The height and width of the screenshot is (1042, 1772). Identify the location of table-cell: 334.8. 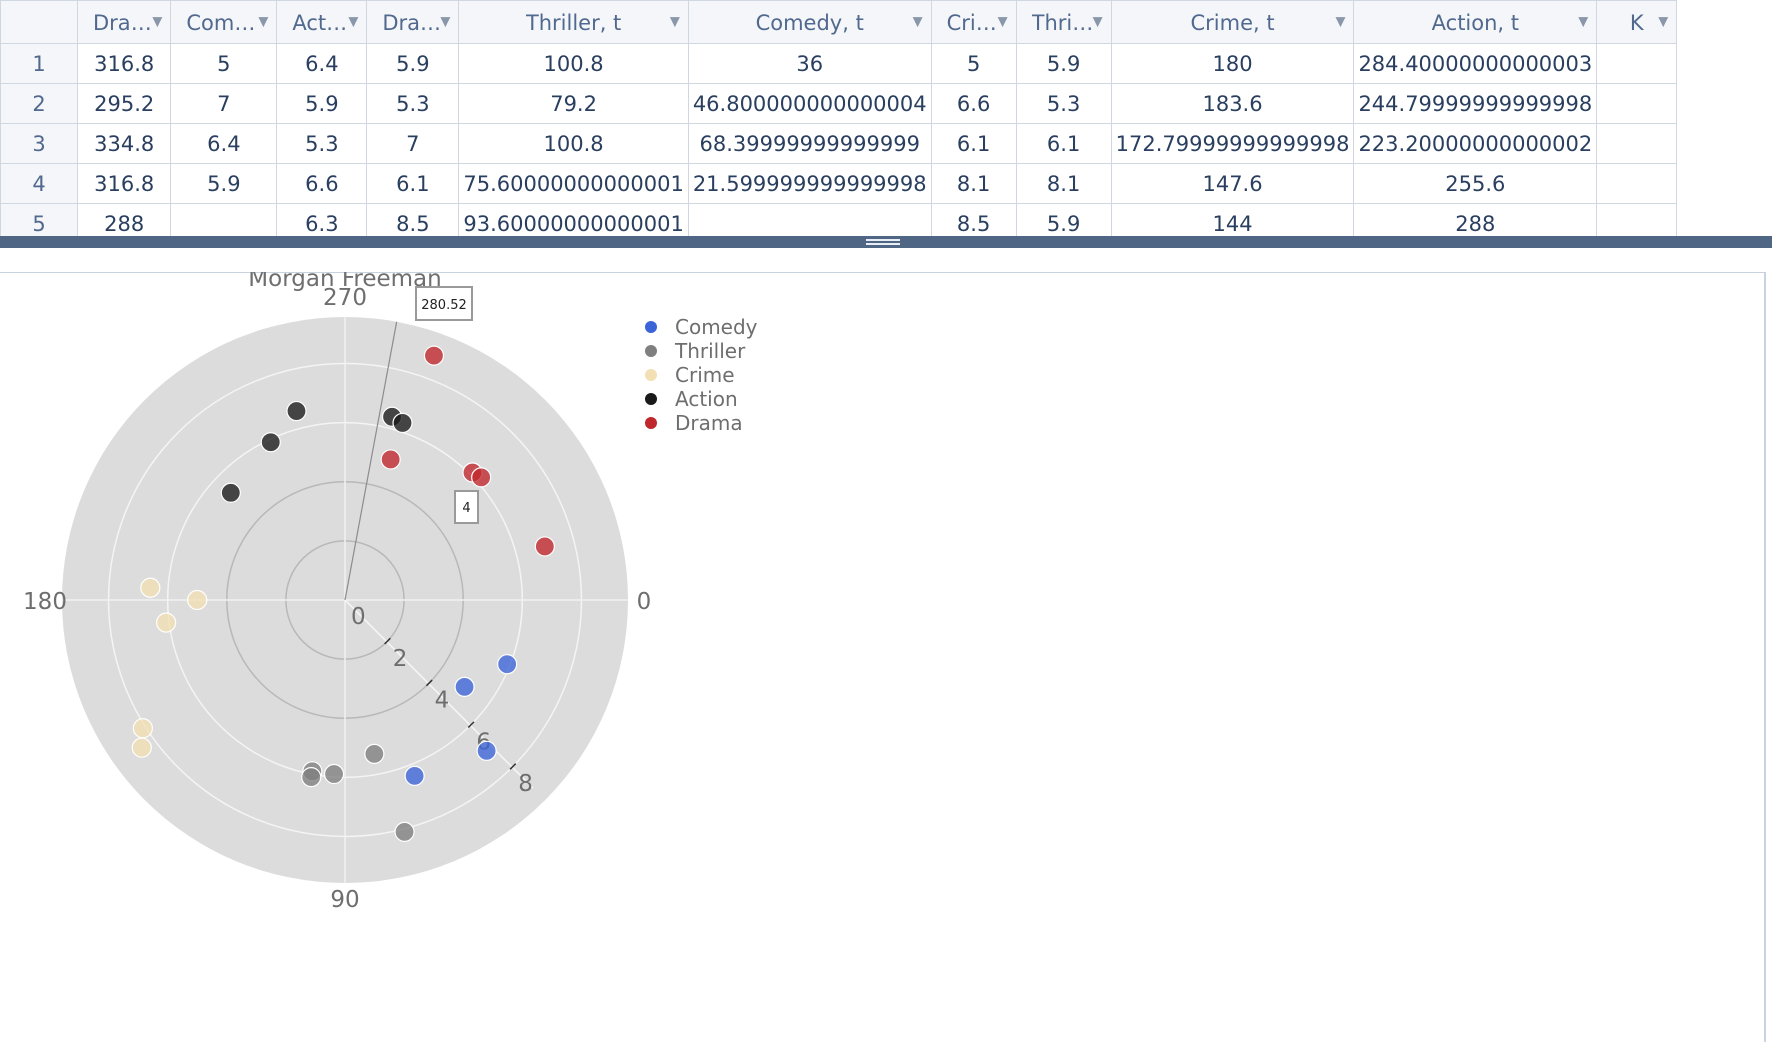
(124, 143).